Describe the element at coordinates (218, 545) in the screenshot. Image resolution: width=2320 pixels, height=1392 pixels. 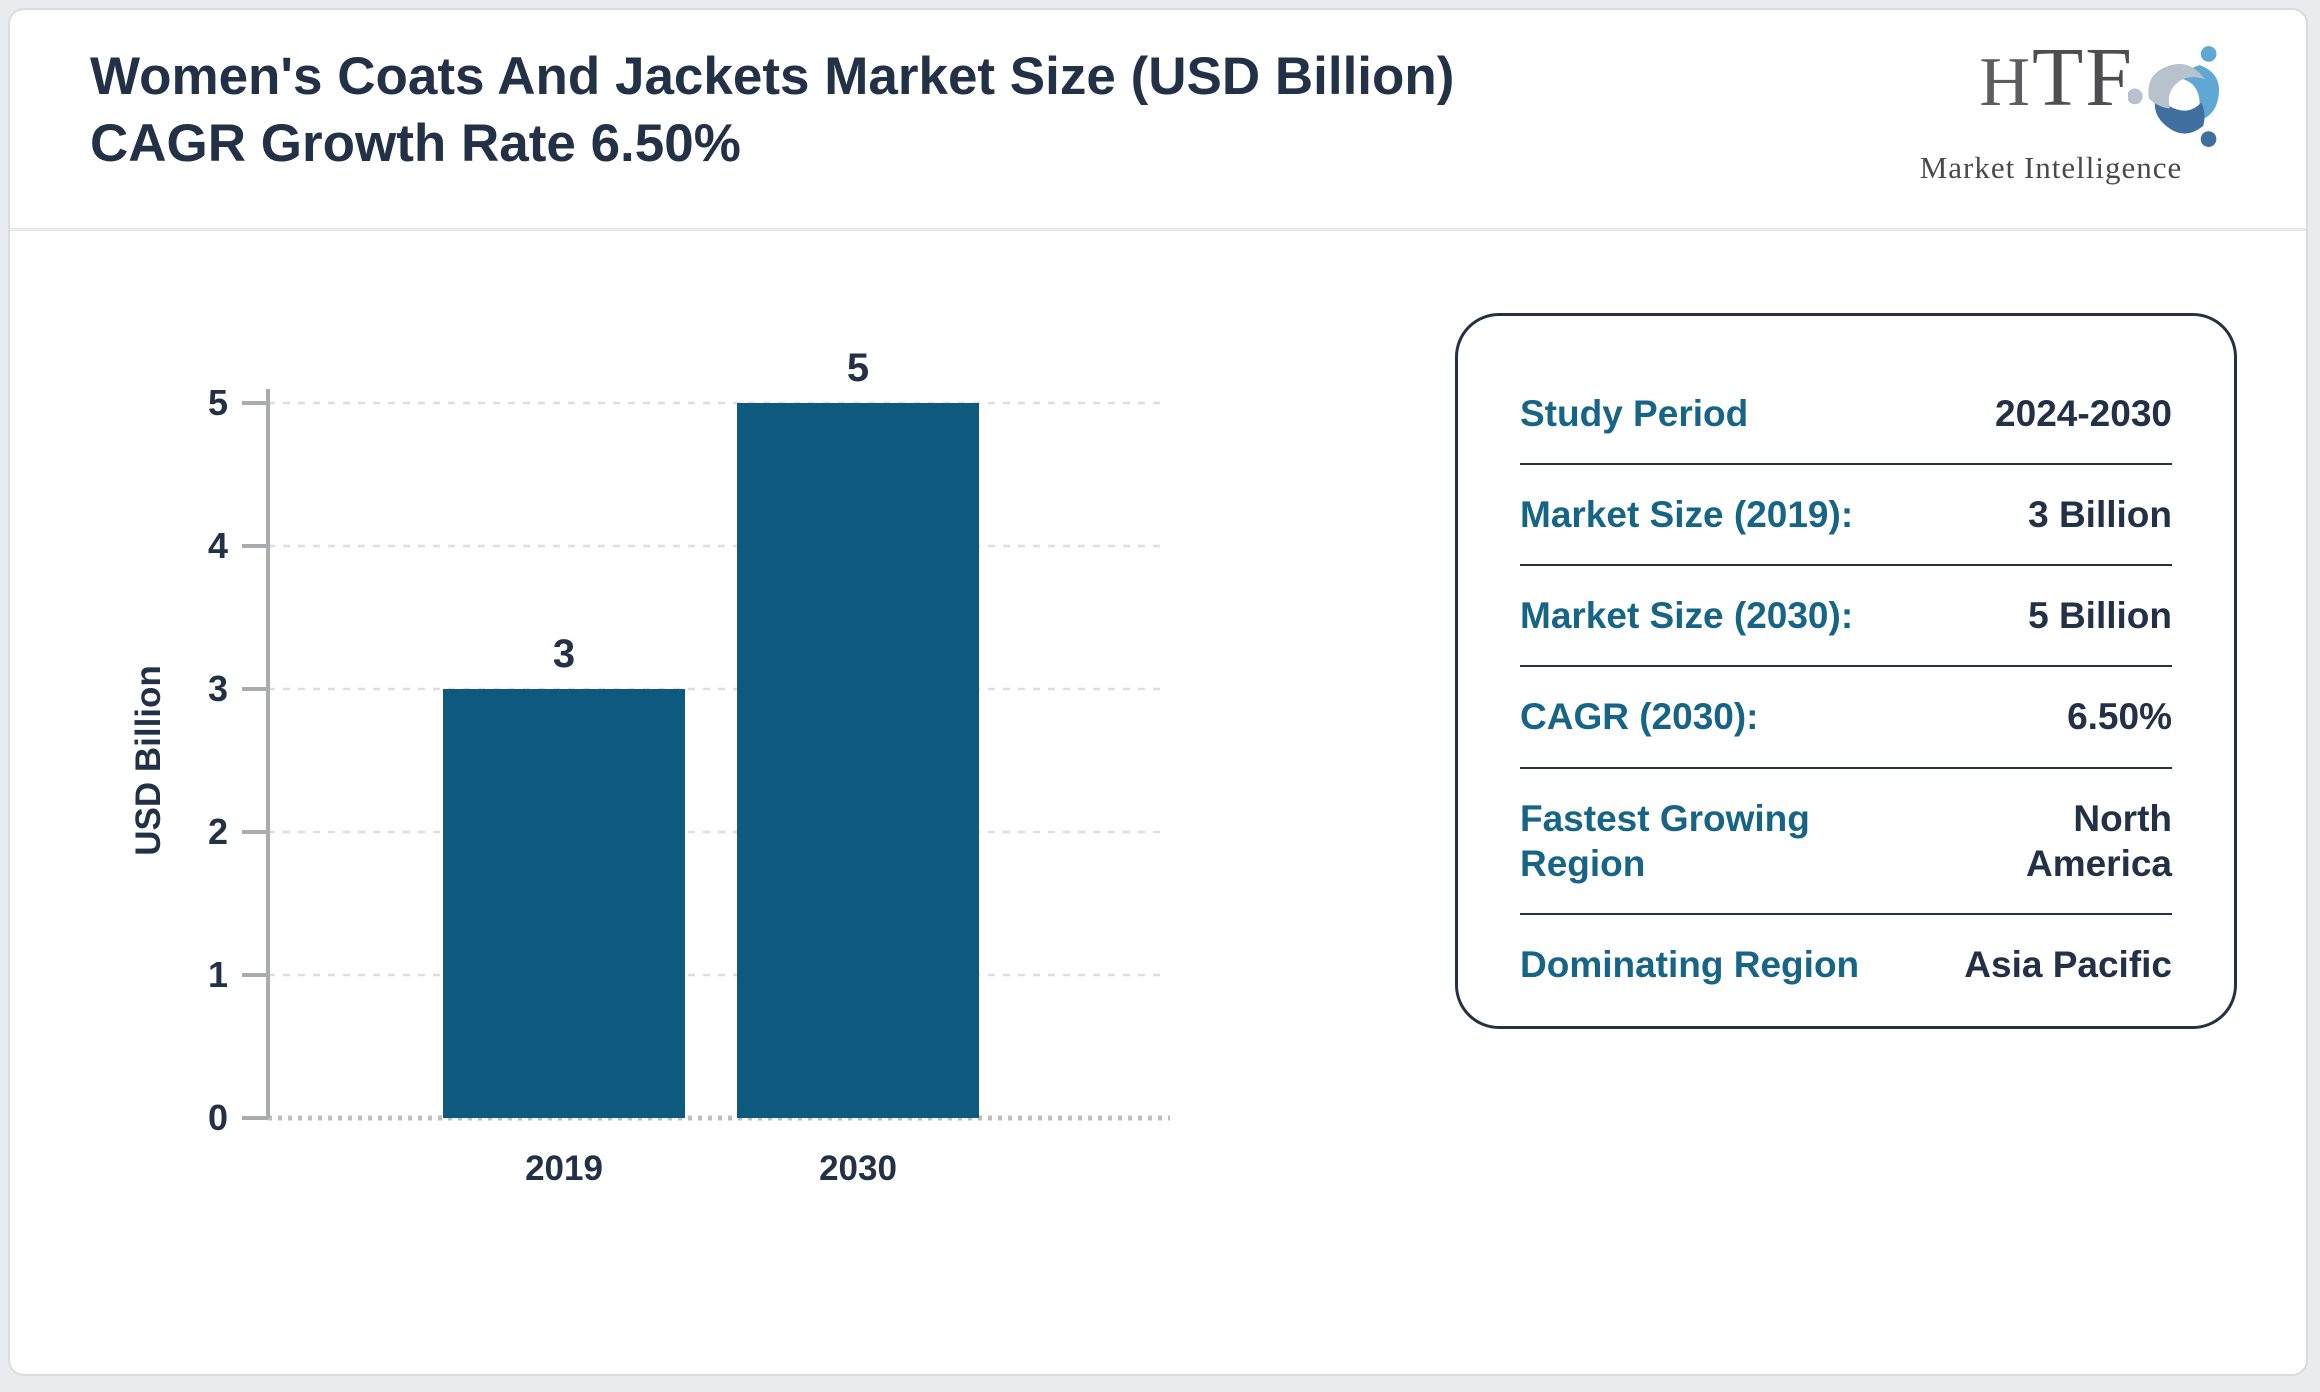
I see `y-tick-label: 4` at that location.